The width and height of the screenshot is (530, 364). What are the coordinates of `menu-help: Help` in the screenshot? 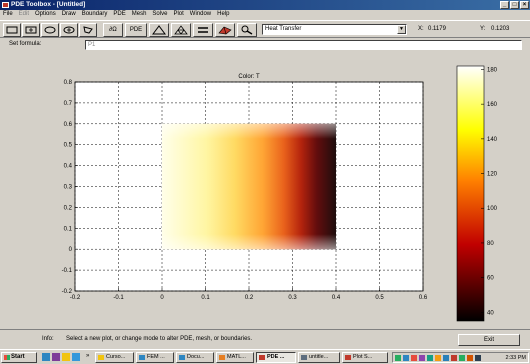 It's located at (223, 14).